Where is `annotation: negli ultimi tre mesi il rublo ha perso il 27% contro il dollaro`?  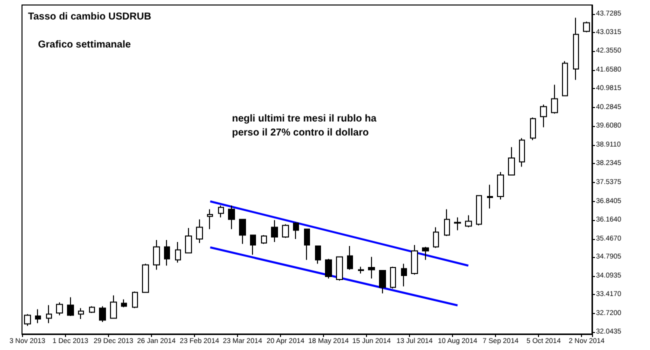
annotation: negli ultimi tre mesi il rublo ha perso il 27% contro il dollaro is located at coordinates (304, 126).